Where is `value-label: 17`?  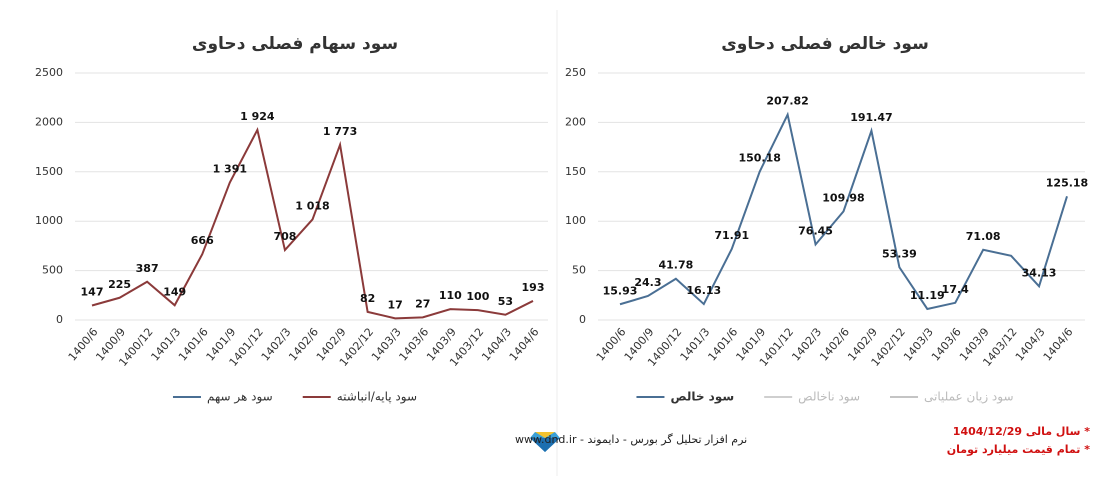 value-label: 17 is located at coordinates (395, 304).